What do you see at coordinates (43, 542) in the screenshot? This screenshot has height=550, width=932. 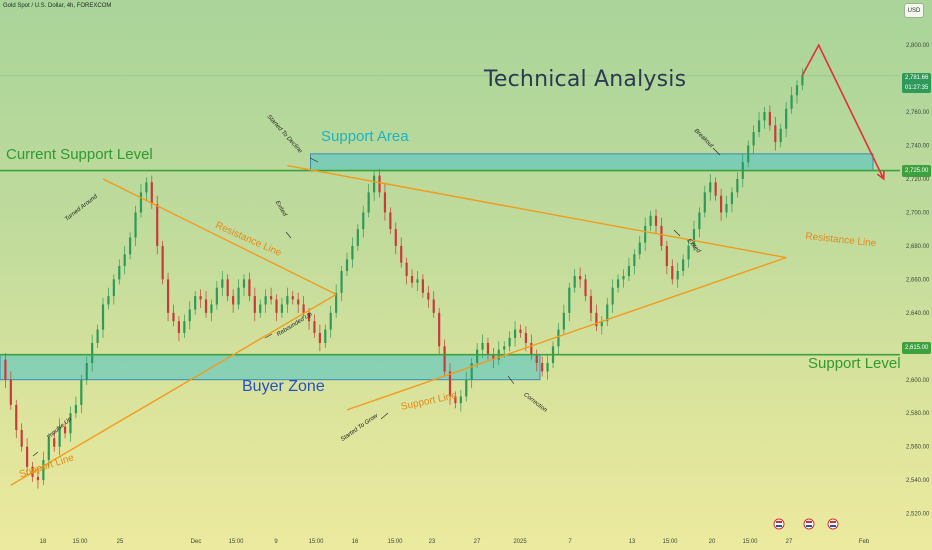 I see `x-tick-label: 18` at bounding box center [43, 542].